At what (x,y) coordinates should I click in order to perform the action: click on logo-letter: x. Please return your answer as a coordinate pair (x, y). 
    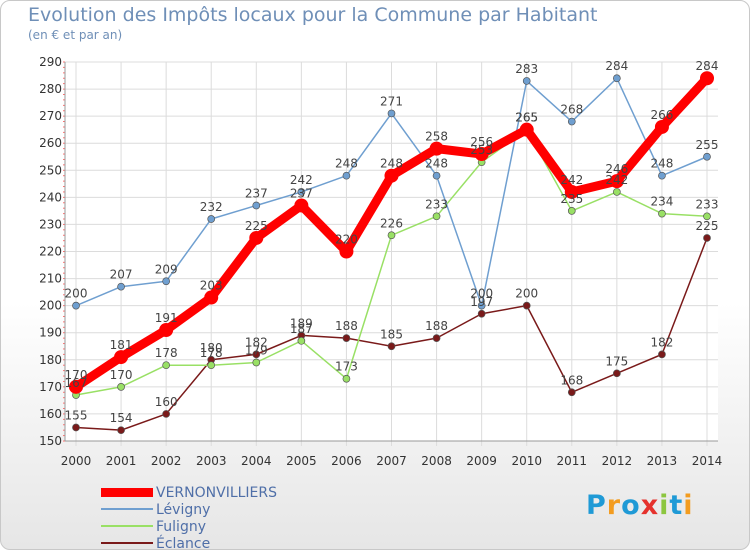
    Looking at the image, I should click on (650, 505).